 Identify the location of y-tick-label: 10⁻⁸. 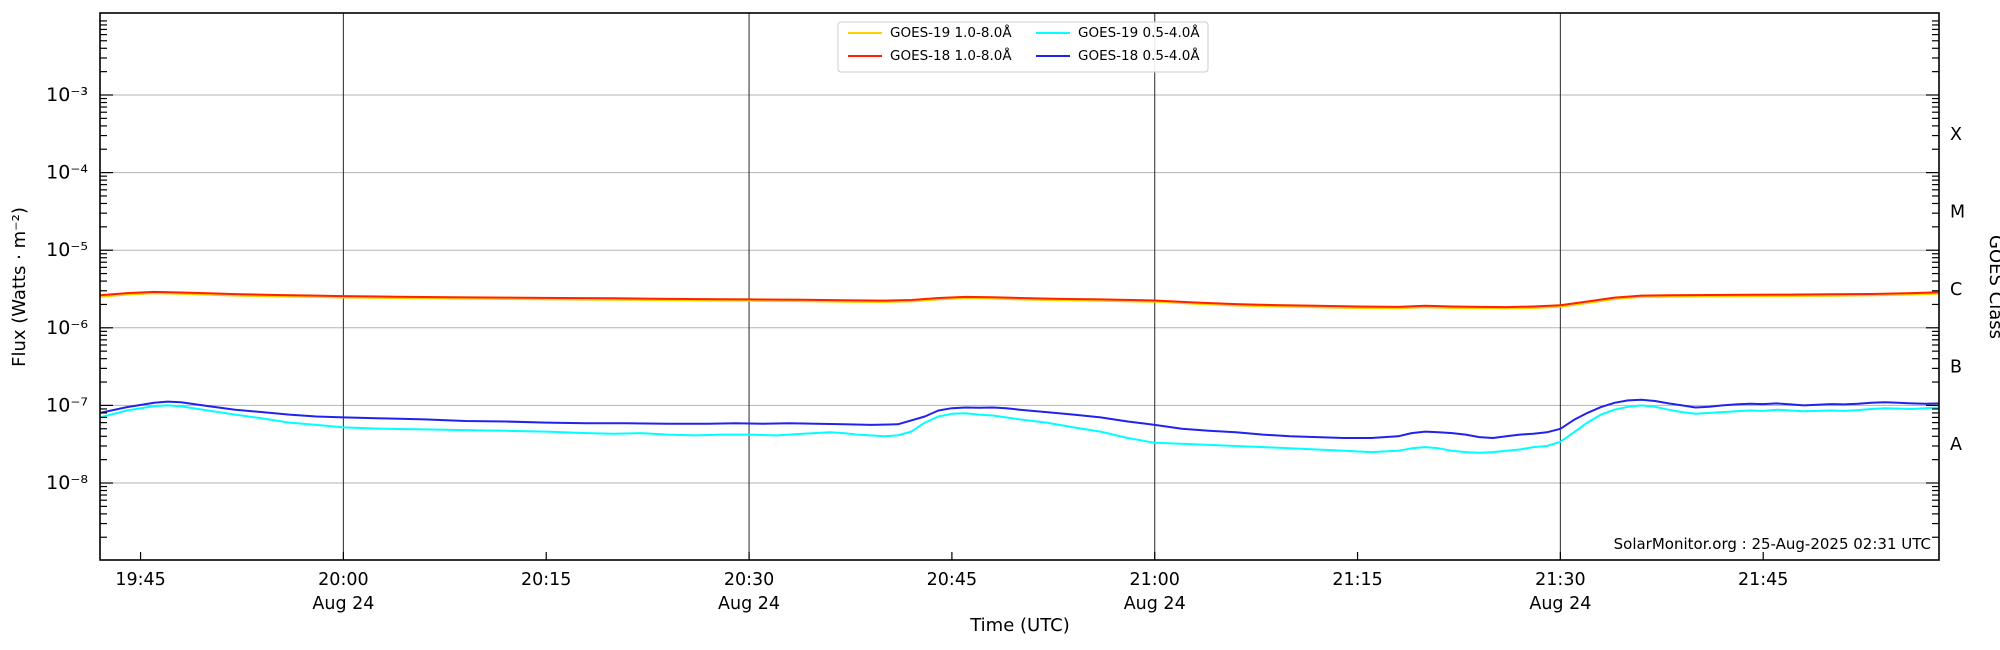
(67, 483).